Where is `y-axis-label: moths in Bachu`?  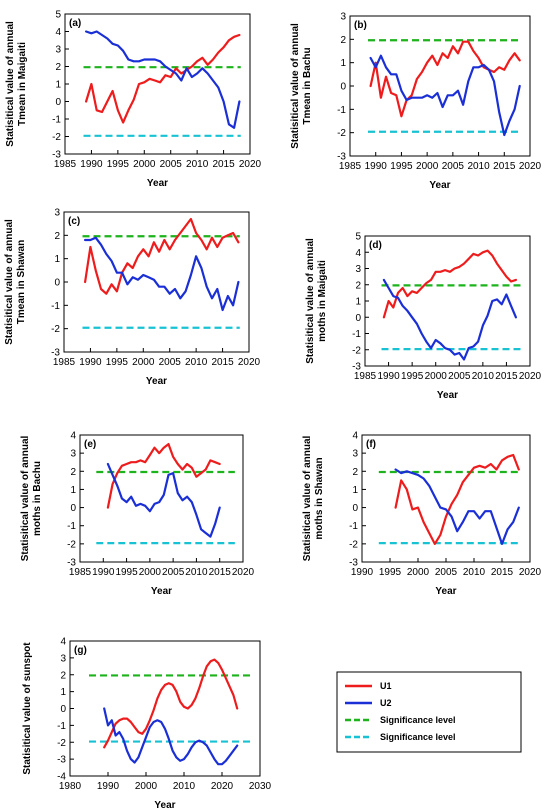 y-axis-label: moths in Bachu is located at coordinates (37, 498).